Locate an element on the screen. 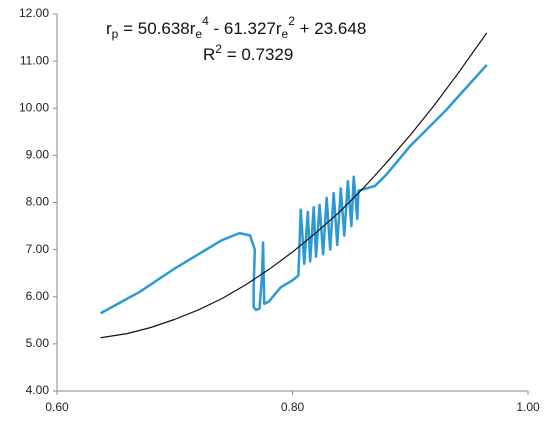  eq-part: + 23.648 is located at coordinates (330, 28).